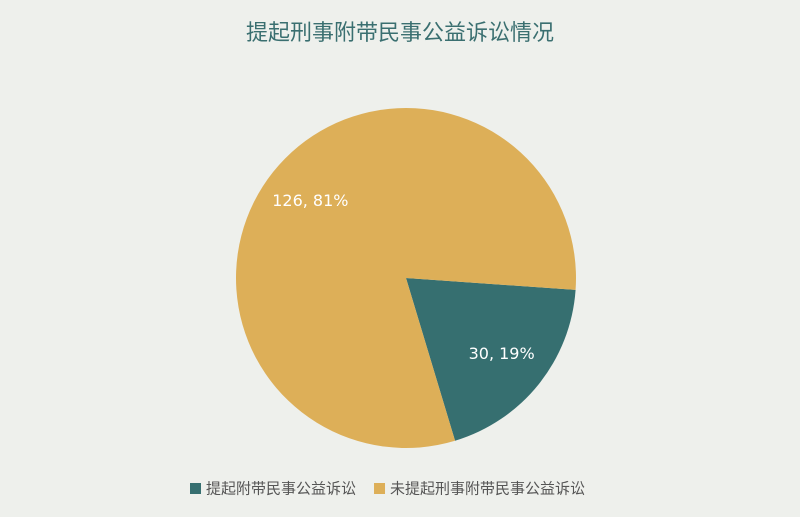  What do you see at coordinates (502, 353) in the screenshot?
I see `data-label: 30, 19%` at bounding box center [502, 353].